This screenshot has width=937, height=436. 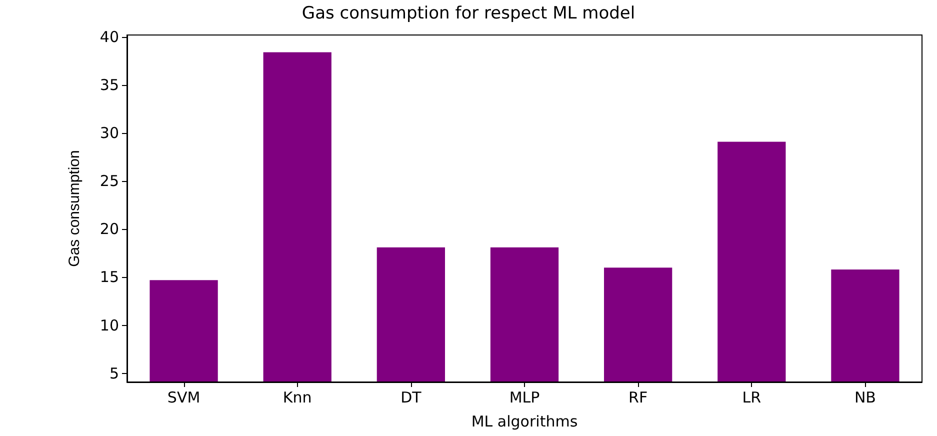 I want to click on x-tick-label: NB, so click(x=865, y=397).